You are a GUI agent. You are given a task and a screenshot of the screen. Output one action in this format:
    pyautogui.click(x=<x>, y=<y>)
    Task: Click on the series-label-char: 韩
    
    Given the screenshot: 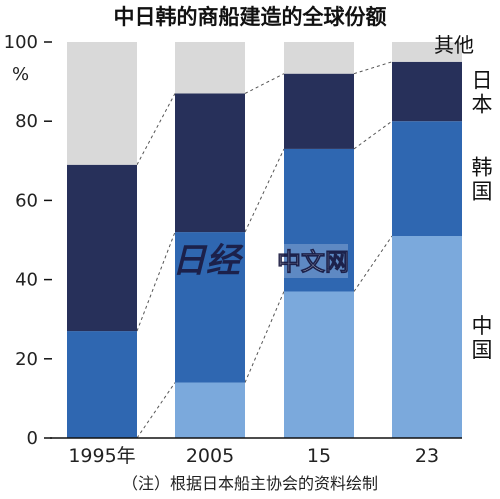 What is the action you would take?
    pyautogui.click(x=482, y=168)
    